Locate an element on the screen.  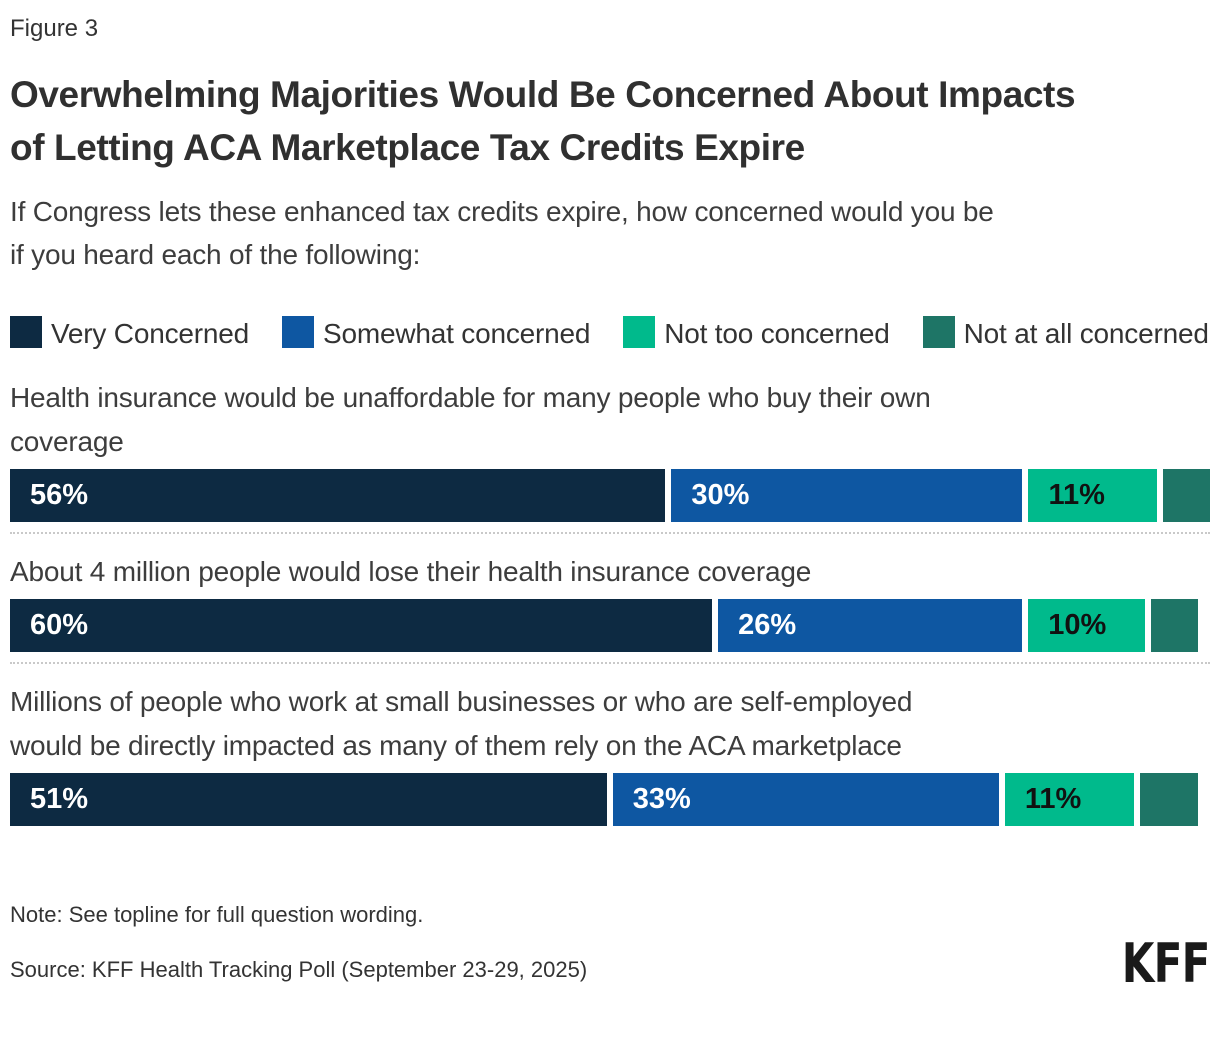
bar-row: 60% 26% 10% is located at coordinates (604, 625).